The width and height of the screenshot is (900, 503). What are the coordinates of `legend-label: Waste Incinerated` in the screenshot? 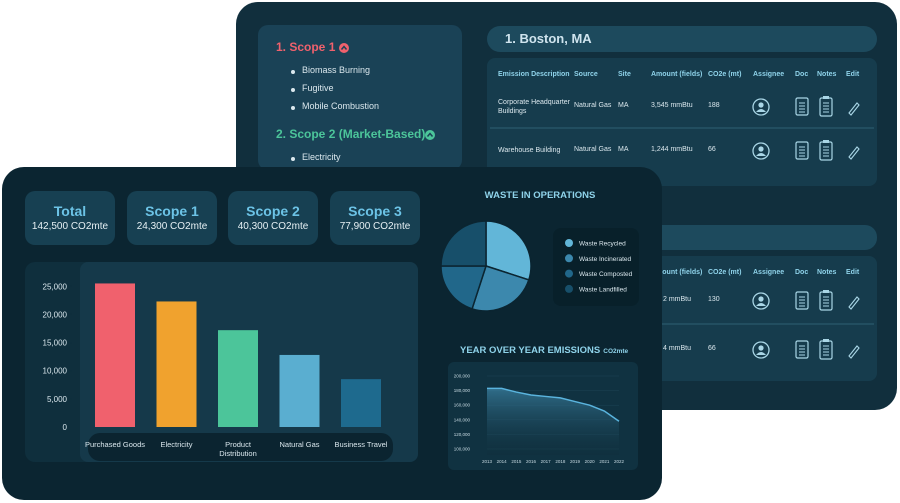 It's located at (605, 259).